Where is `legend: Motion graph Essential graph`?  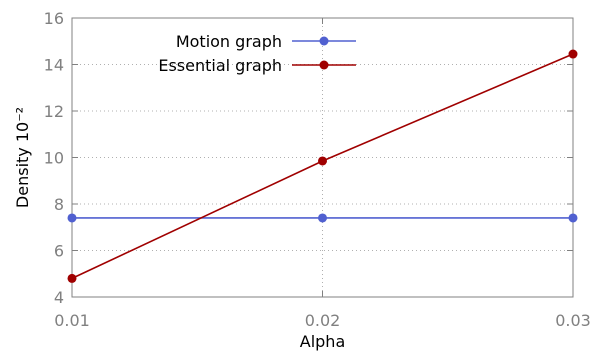 legend: Motion graph Essential graph is located at coordinates (257, 53).